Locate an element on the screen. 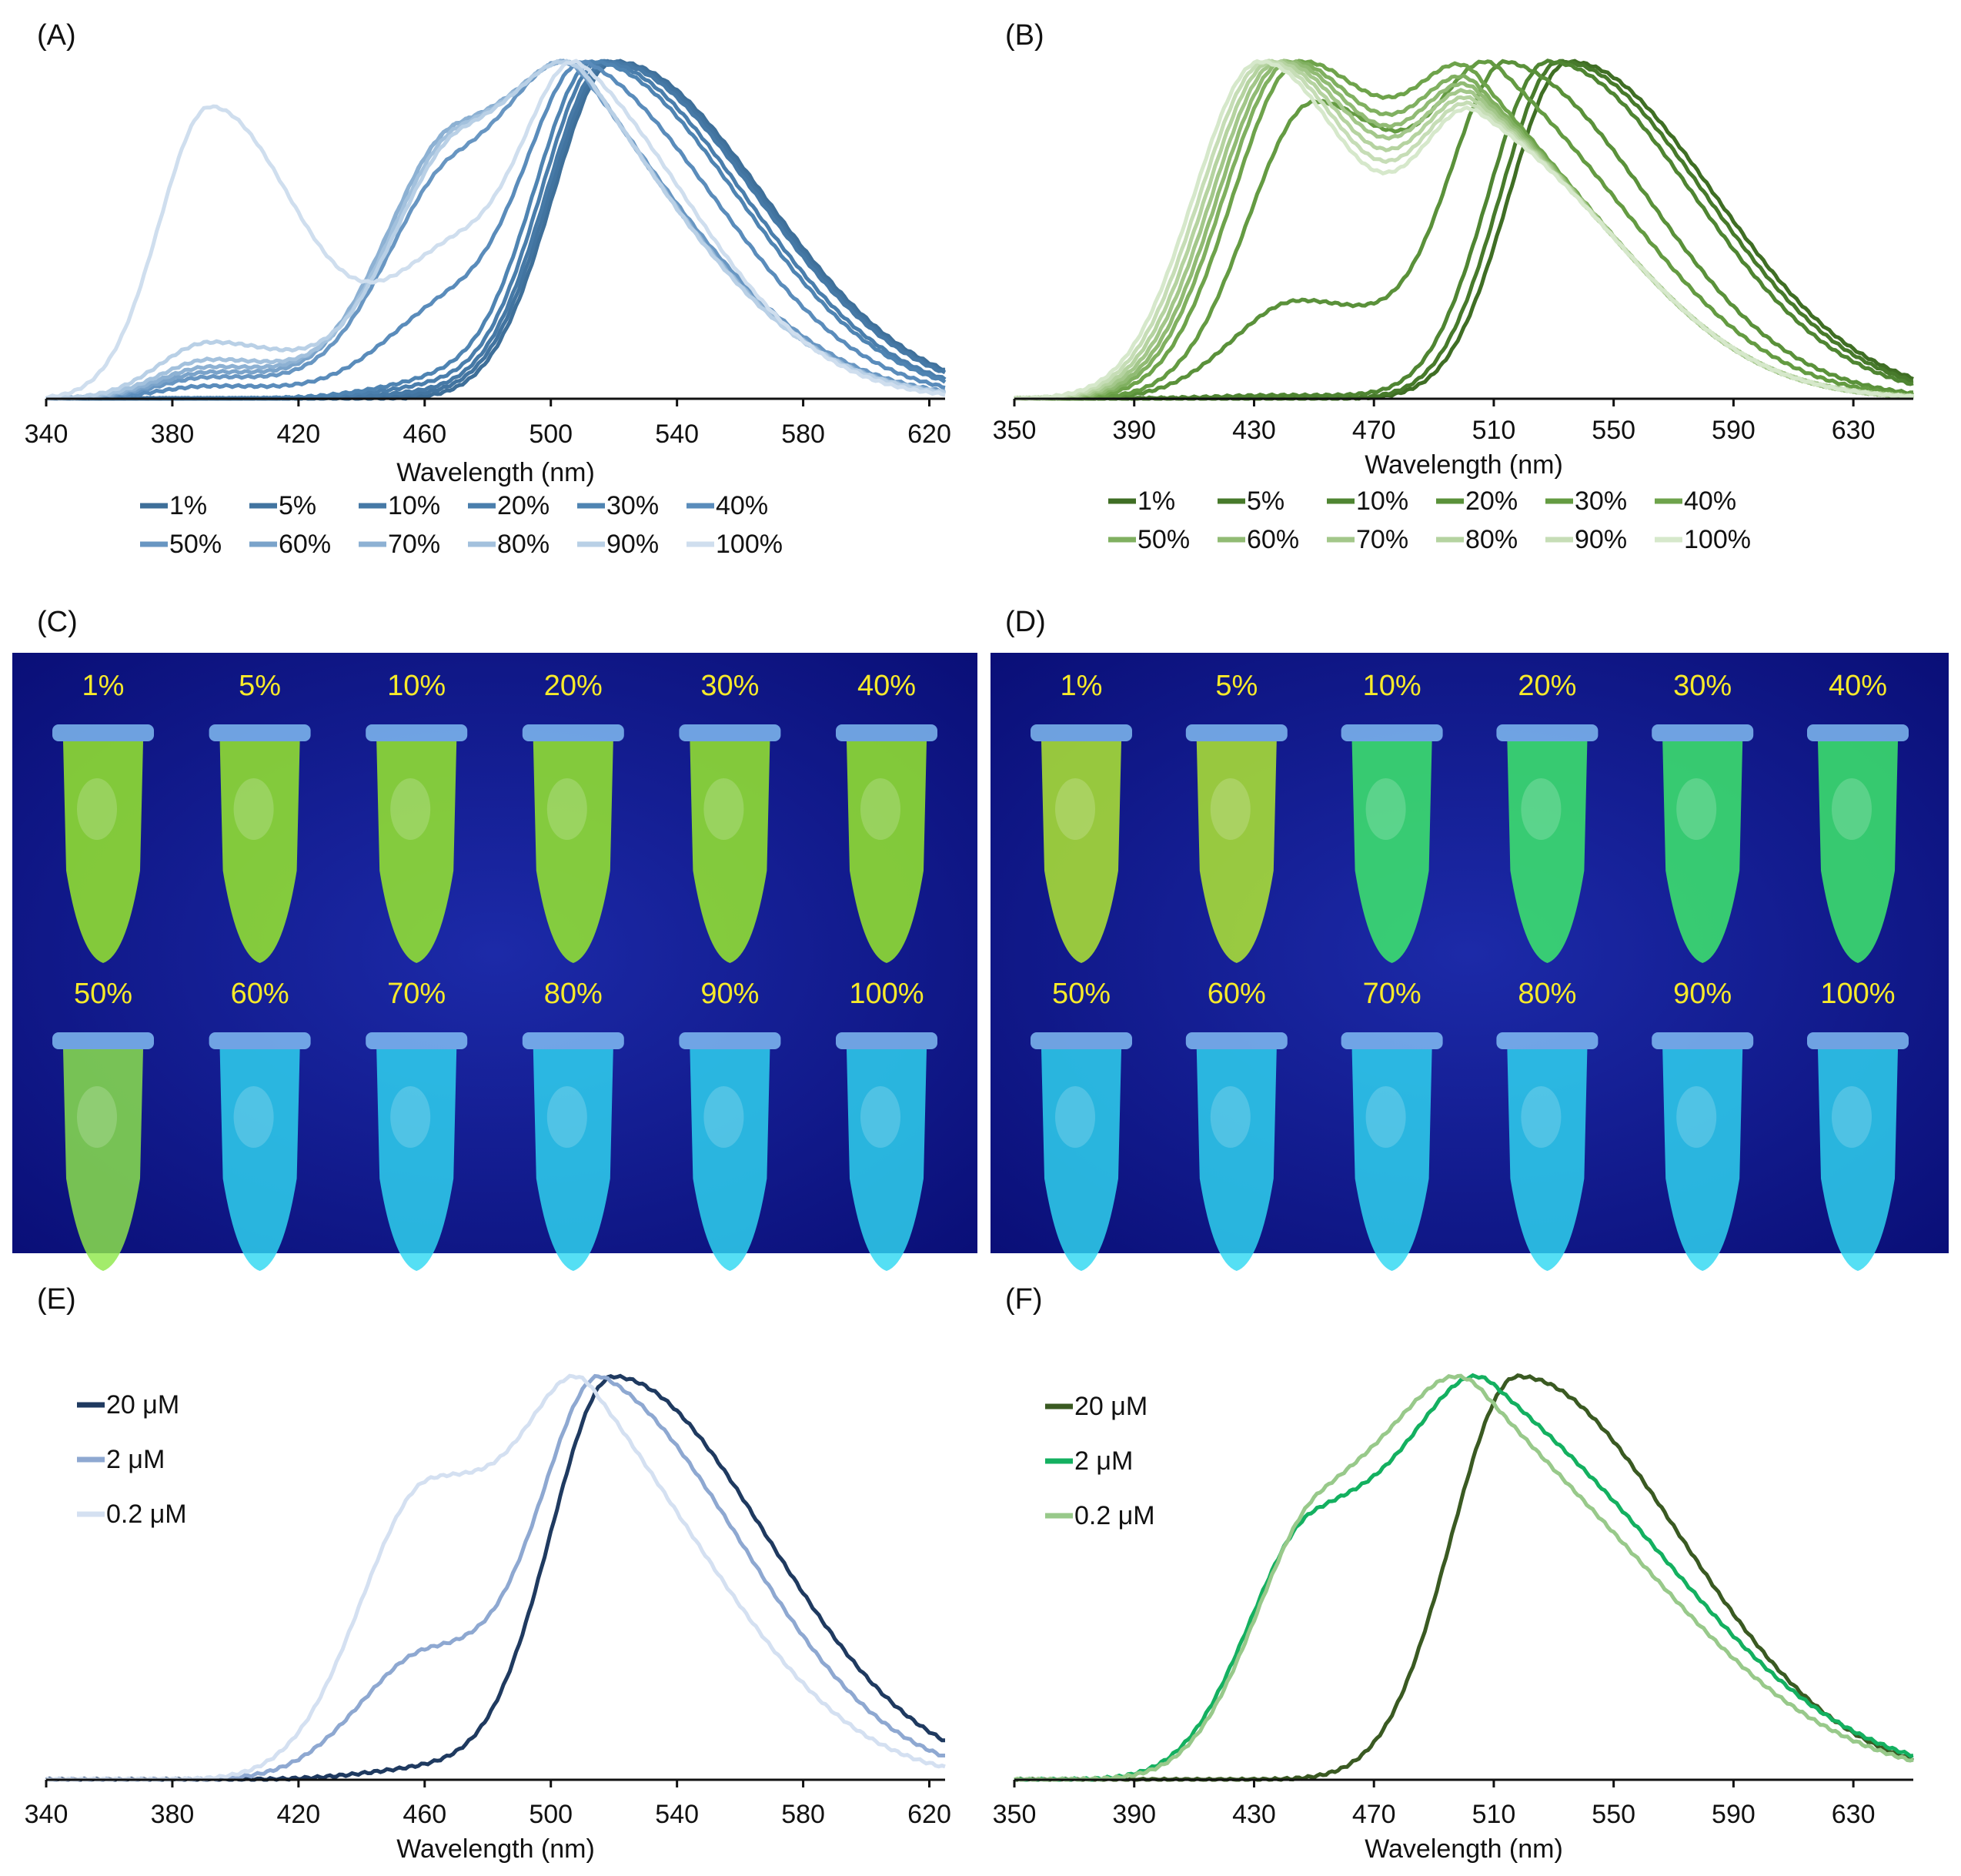  x-tick-label: 380 is located at coordinates (173, 434).